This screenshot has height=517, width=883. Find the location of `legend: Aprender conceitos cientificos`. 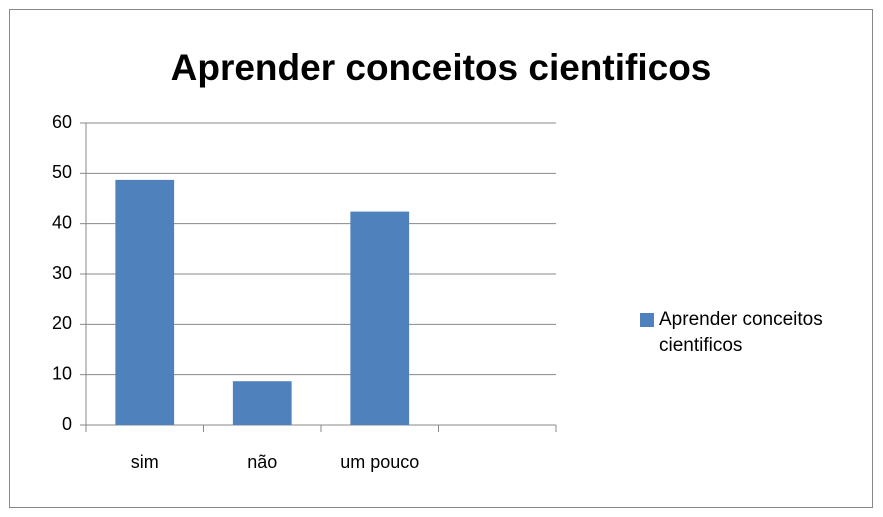

legend: Aprender conceitos cientificos is located at coordinates (755, 333).